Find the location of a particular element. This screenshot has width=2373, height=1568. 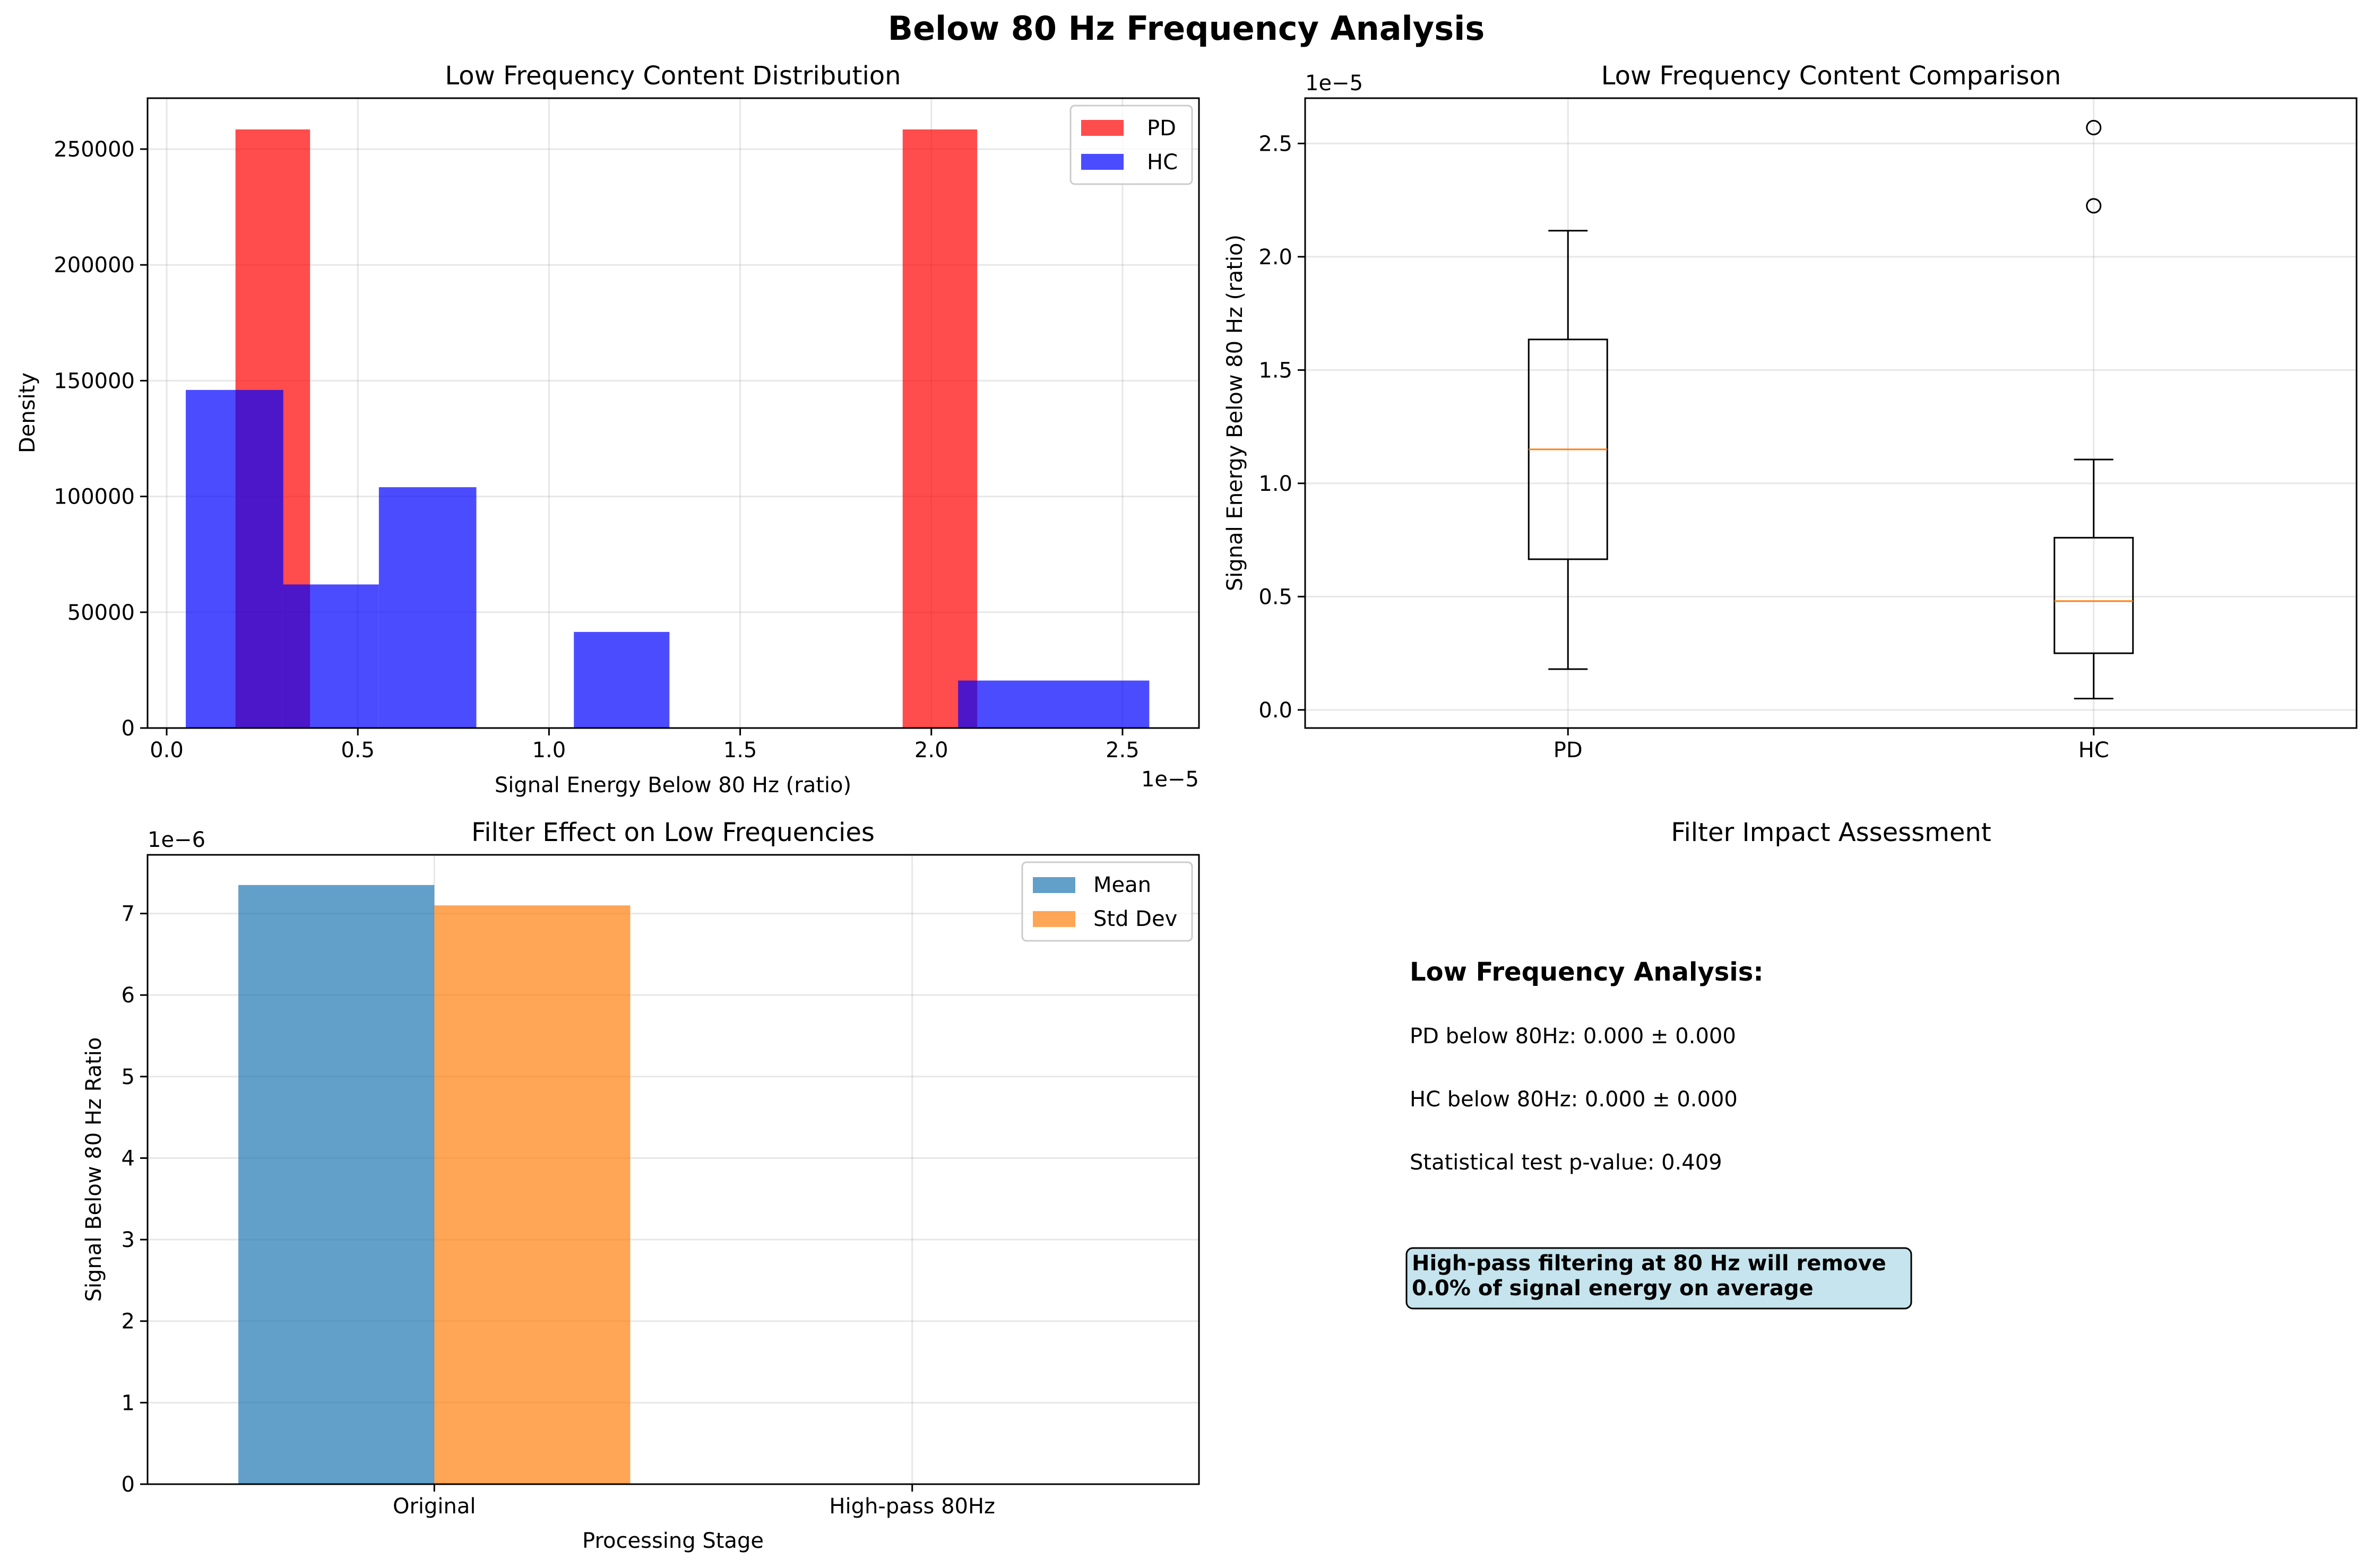

boxplot-y-tick-label: 0.5 is located at coordinates (1275, 597).